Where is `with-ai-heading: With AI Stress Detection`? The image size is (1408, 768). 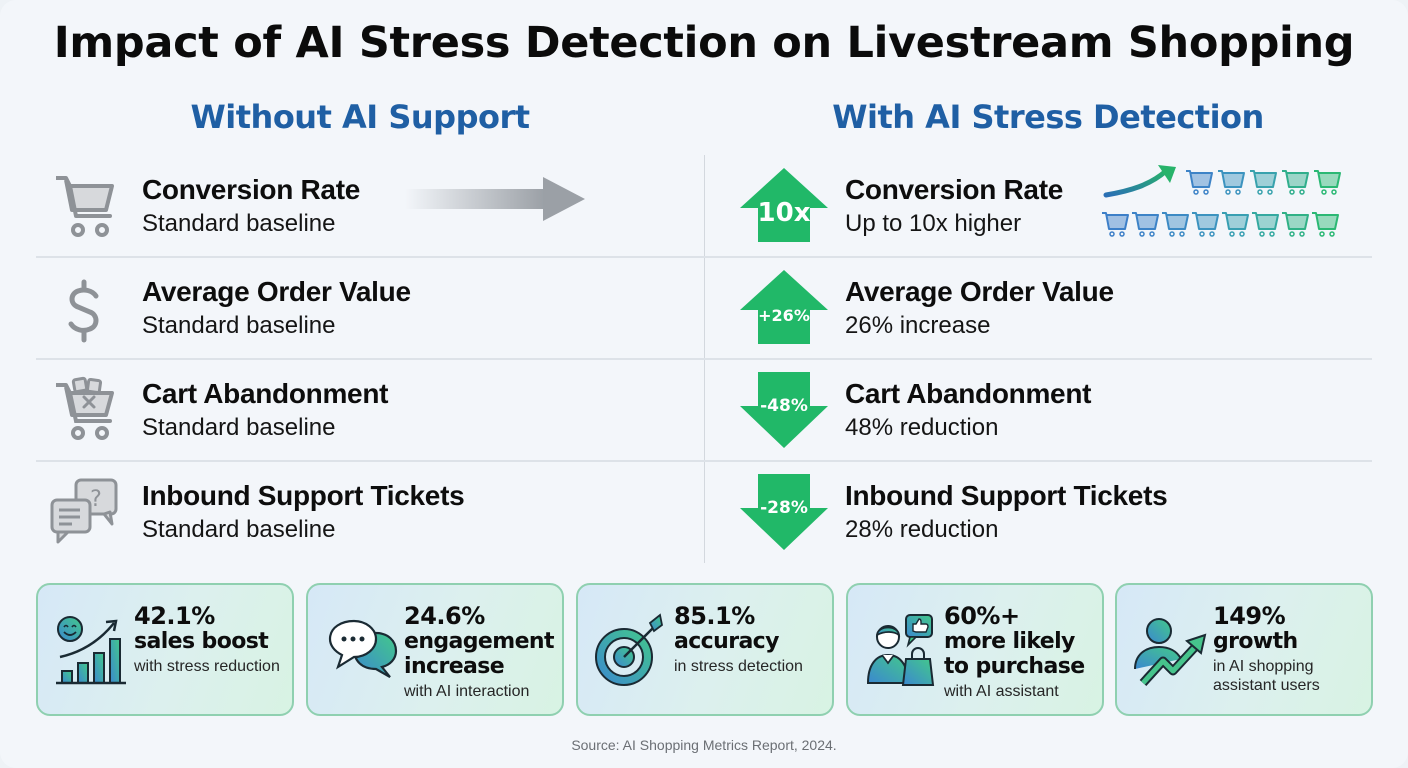 with-ai-heading: With AI Stress Detection is located at coordinates (1048, 117).